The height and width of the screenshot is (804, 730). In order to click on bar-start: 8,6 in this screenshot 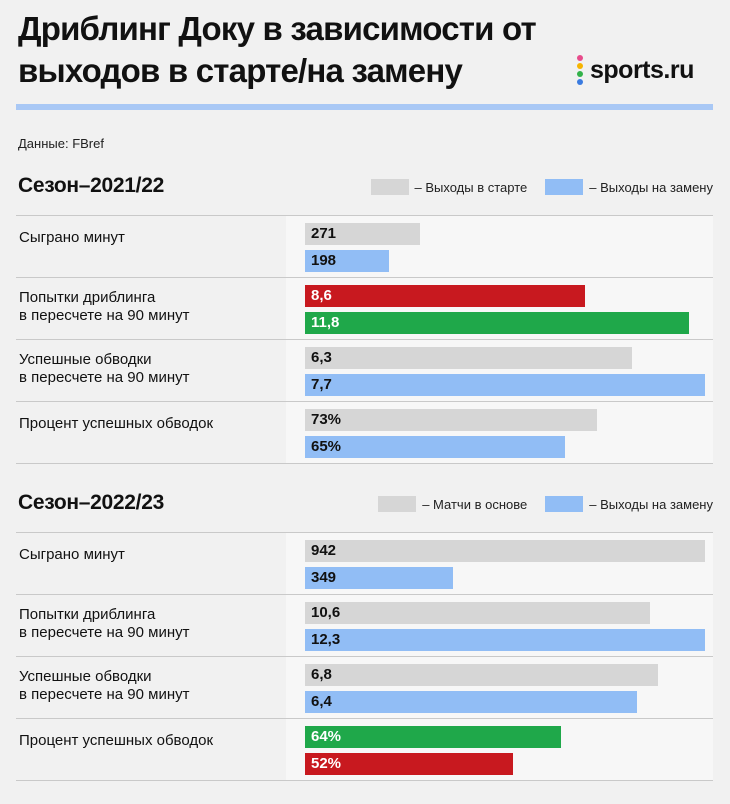, I will do `click(445, 296)`.